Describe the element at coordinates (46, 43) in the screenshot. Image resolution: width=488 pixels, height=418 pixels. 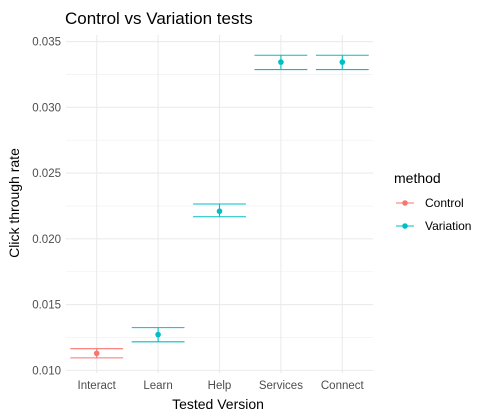
I see `y-tick-label: 0.035` at that location.